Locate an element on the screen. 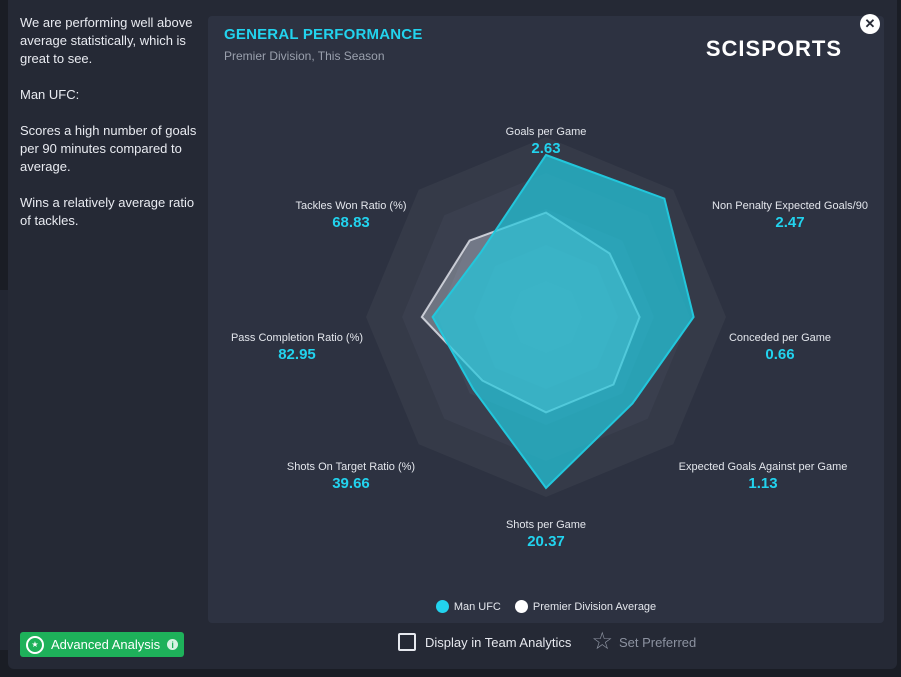 Image resolution: width=901 pixels, height=677 pixels. scisports-logo: SCISPORTS is located at coordinates (773, 48).